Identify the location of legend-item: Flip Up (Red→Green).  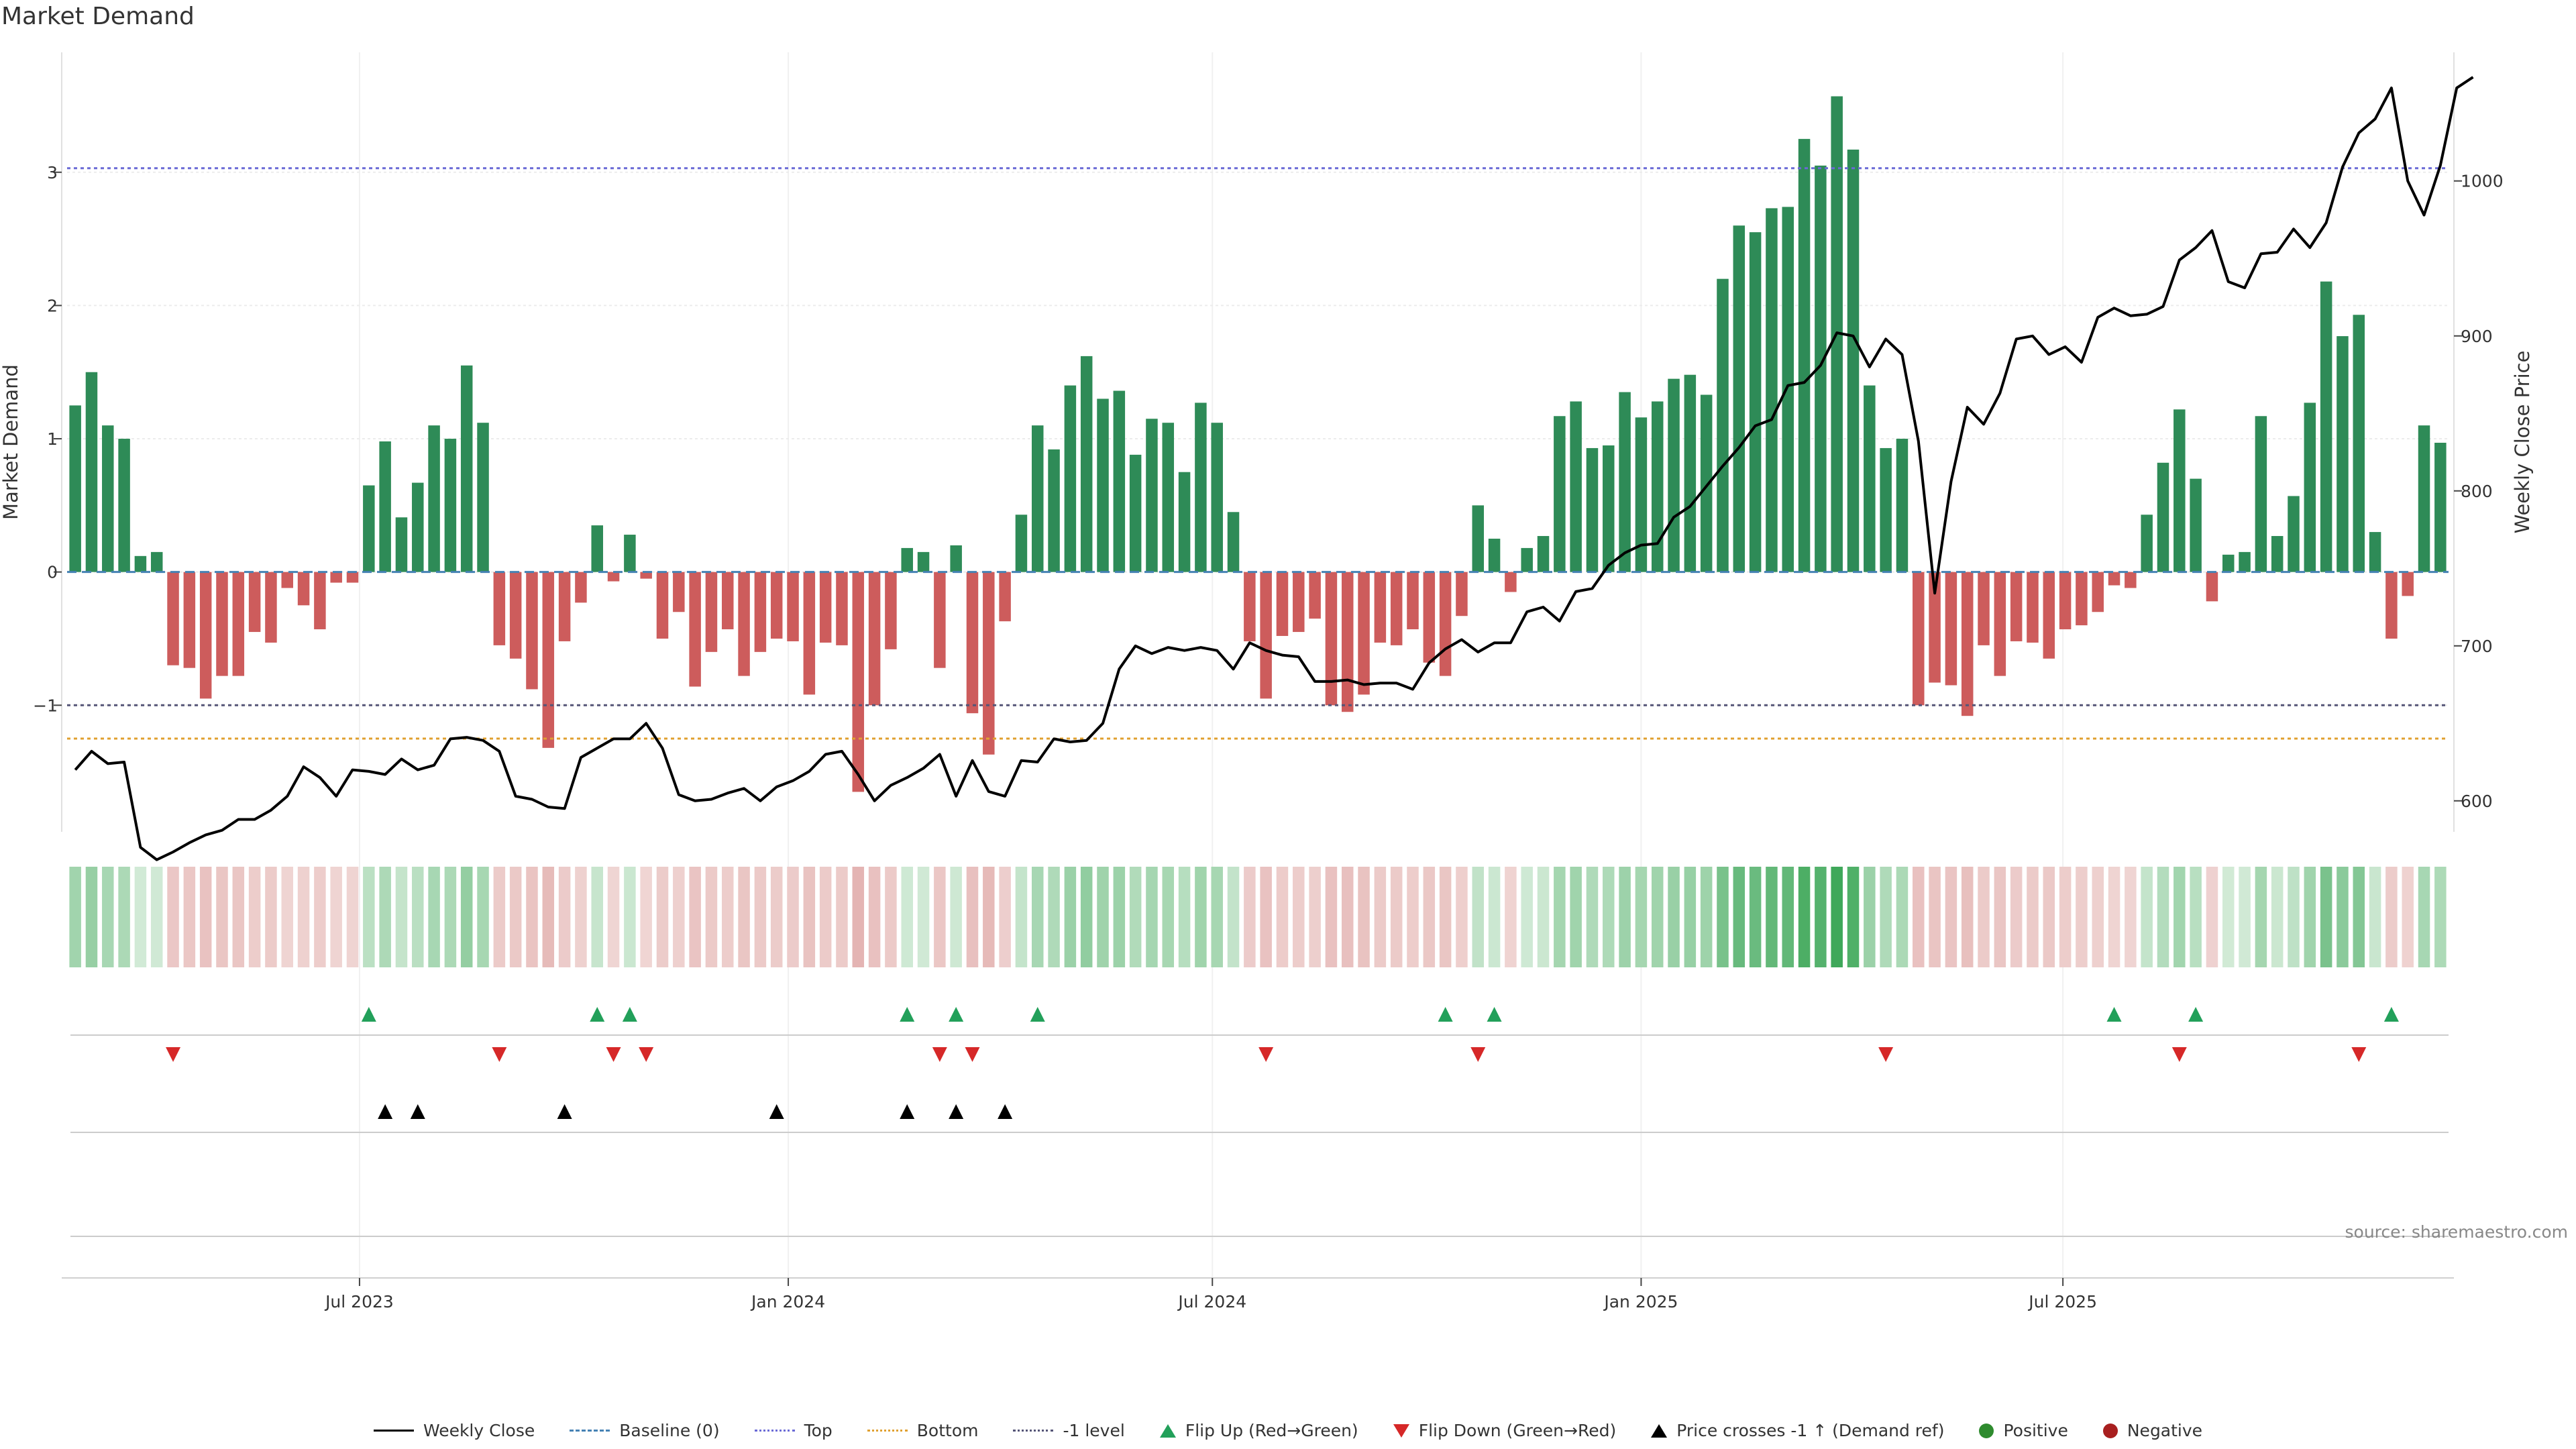
(1258, 1430).